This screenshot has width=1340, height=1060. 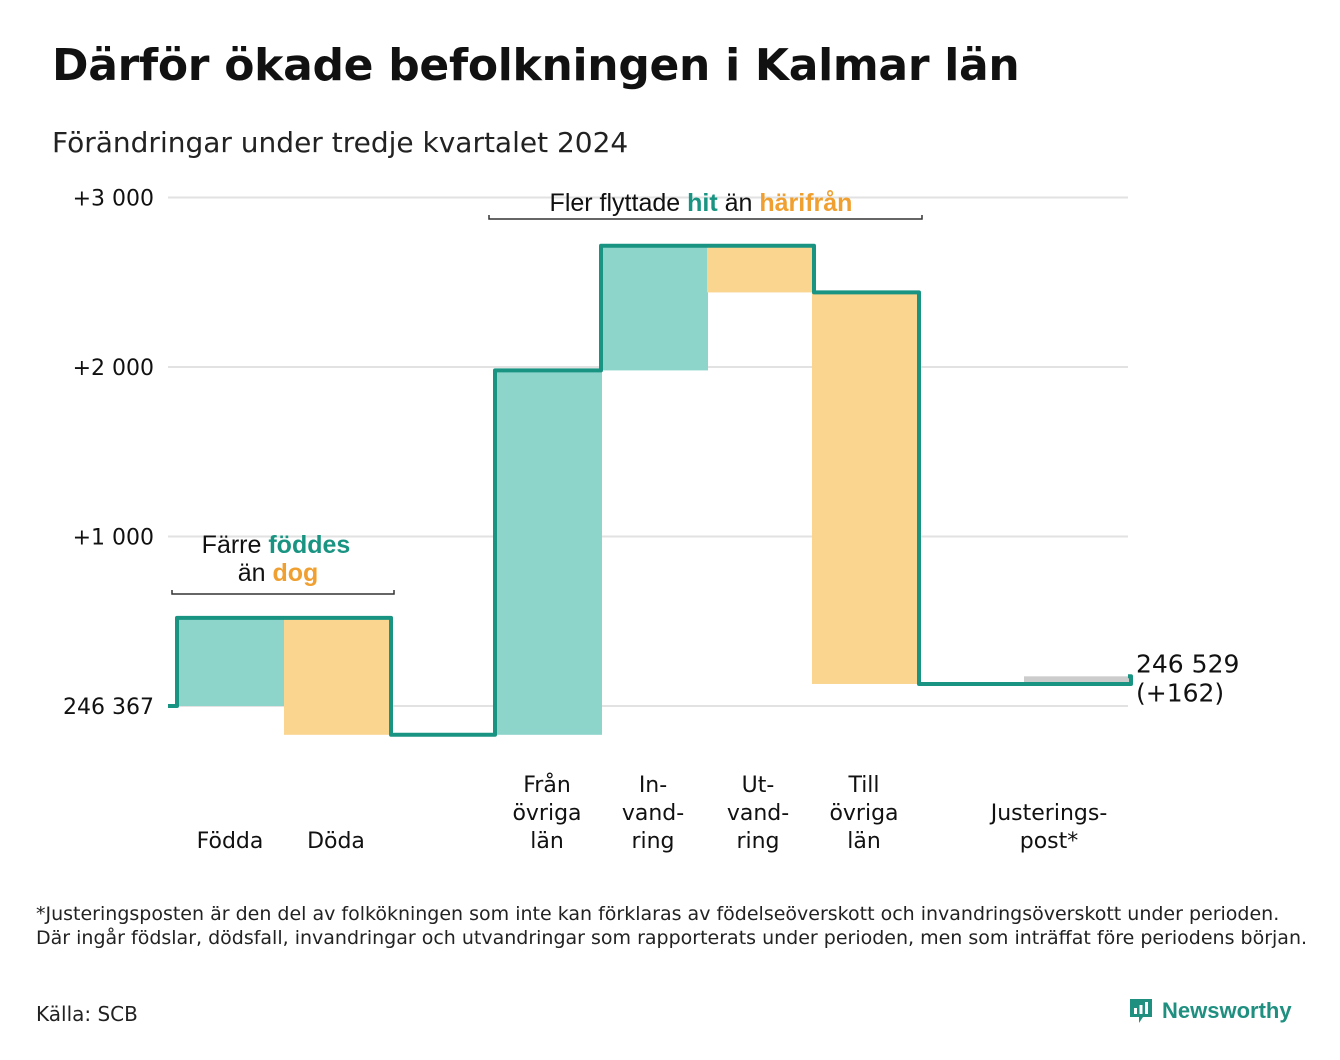 I want to click on annotation-moved-here: Fler flyttade hit än härifrån, so click(x=701, y=203).